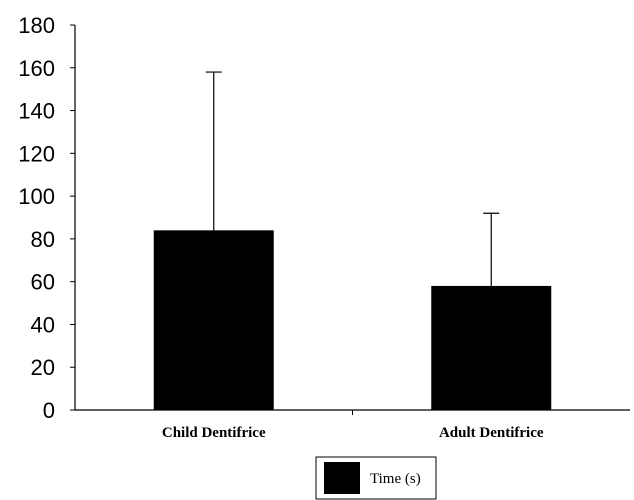  I want to click on y-tick-label: 140, so click(36, 111).